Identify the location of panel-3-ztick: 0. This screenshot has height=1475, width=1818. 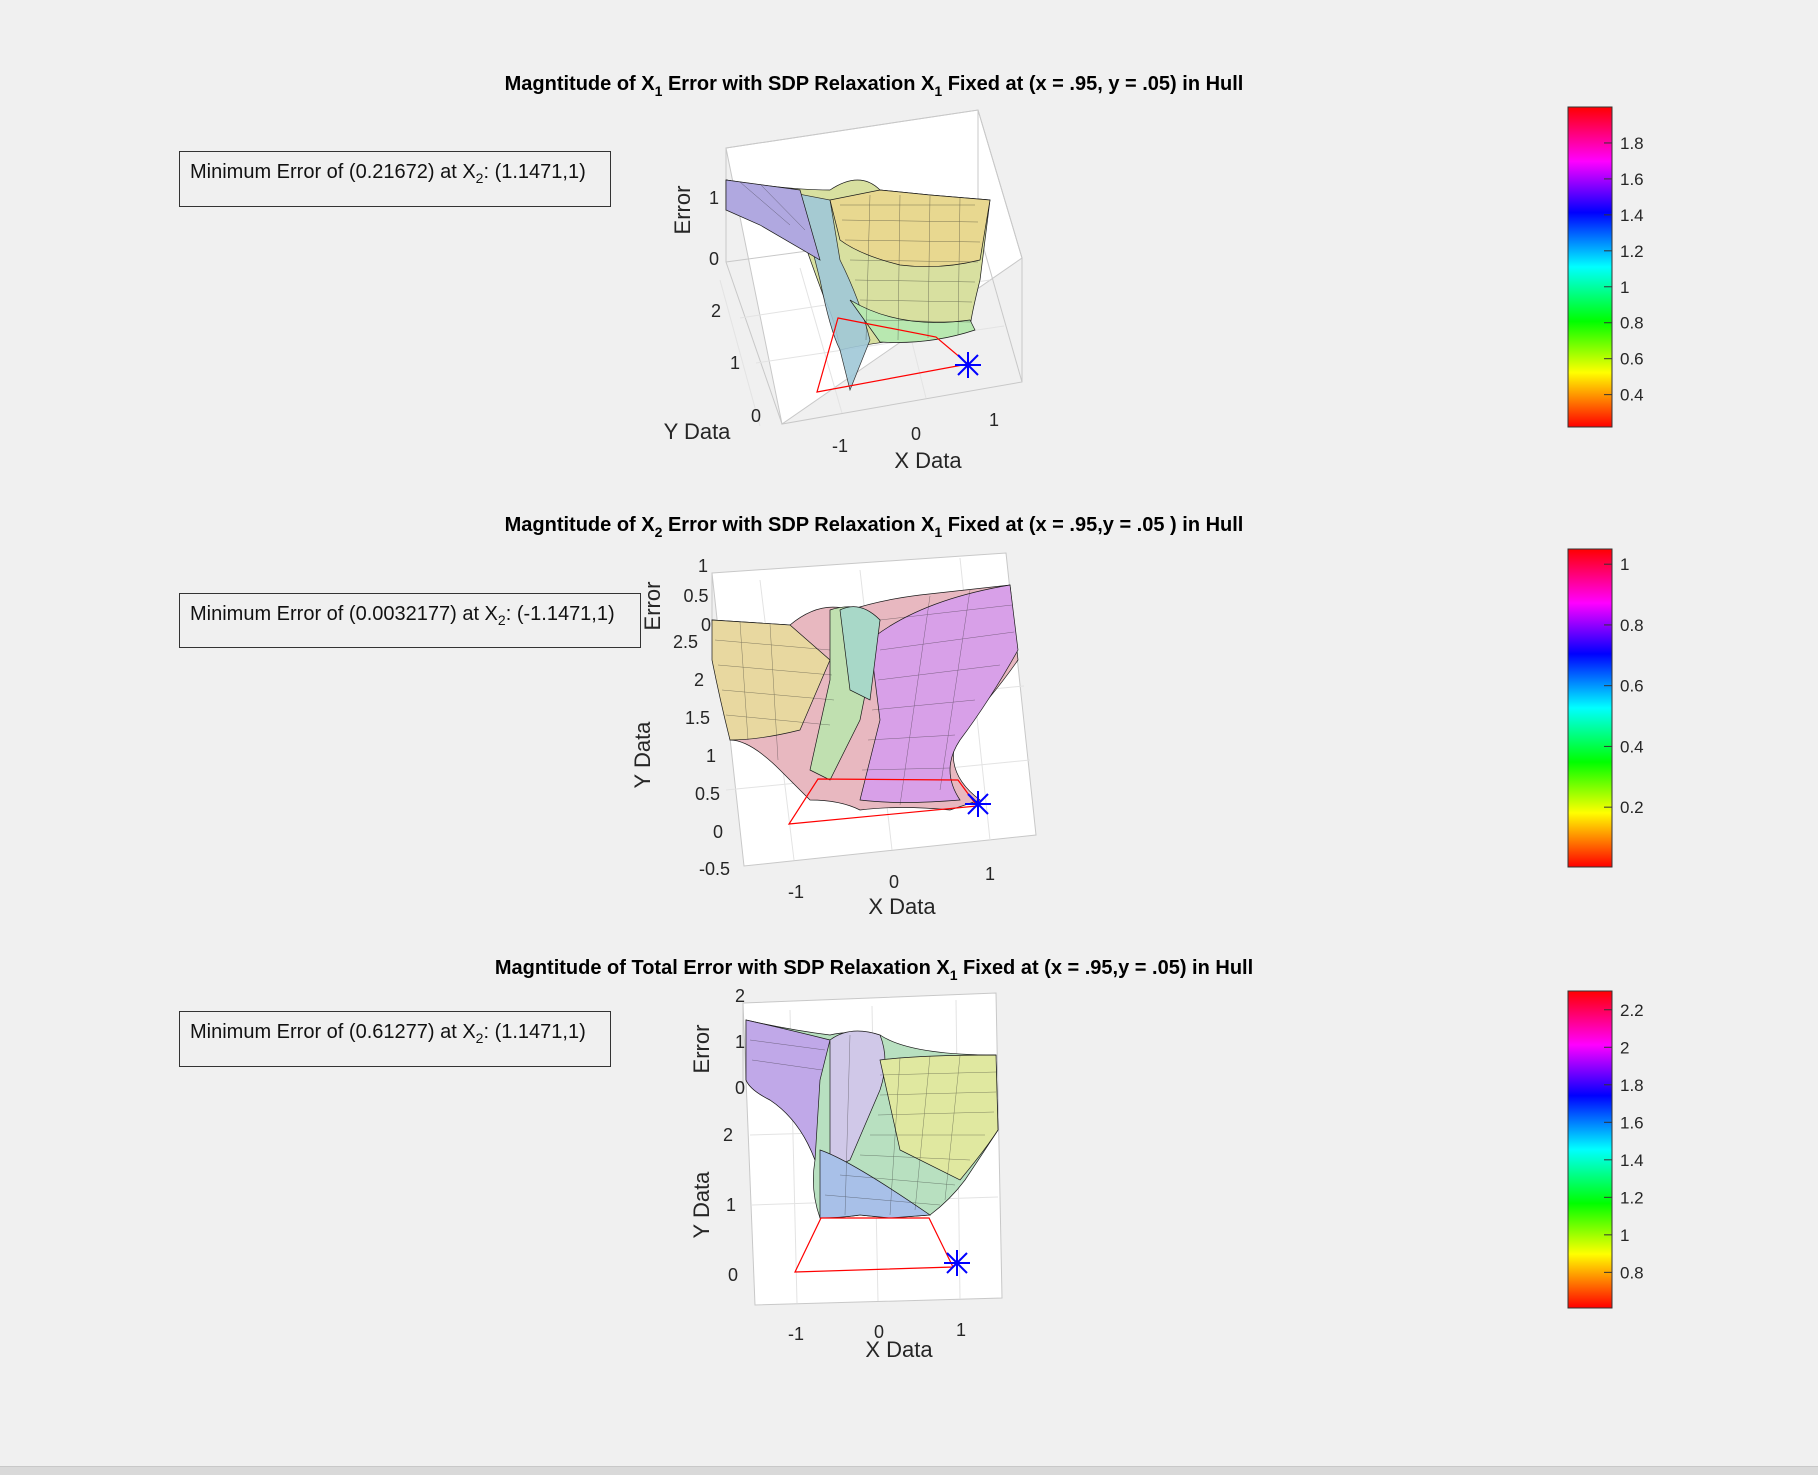
(740, 1088).